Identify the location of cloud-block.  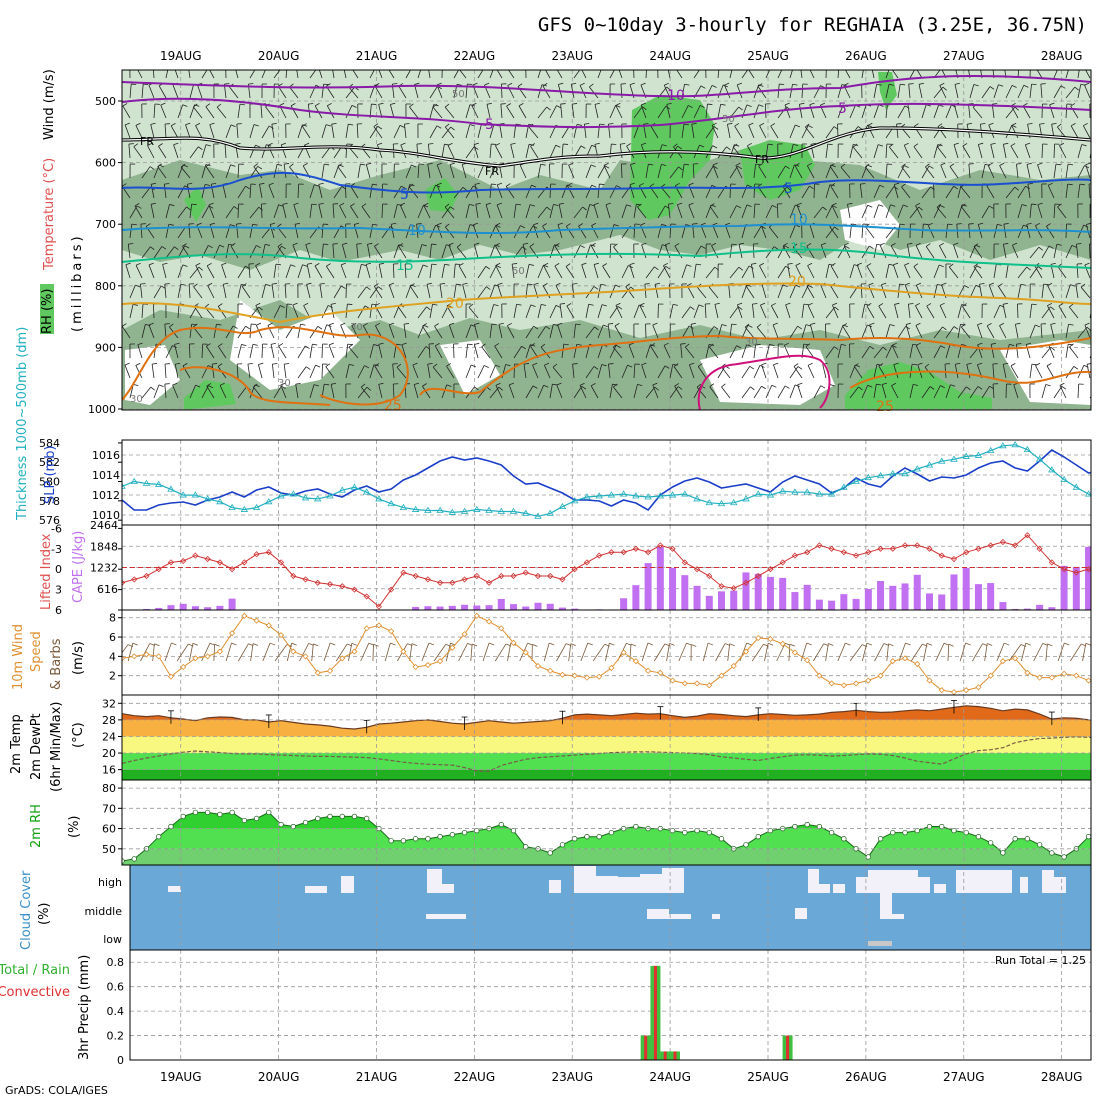
(174, 889).